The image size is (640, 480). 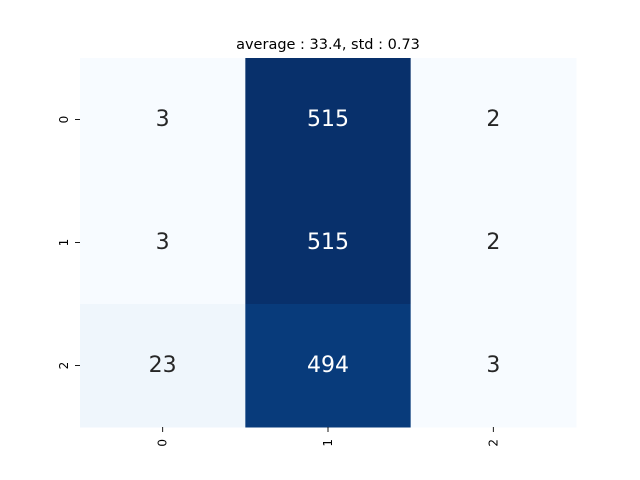 What do you see at coordinates (64, 120) in the screenshot?
I see `y-tick-label: 0` at bounding box center [64, 120].